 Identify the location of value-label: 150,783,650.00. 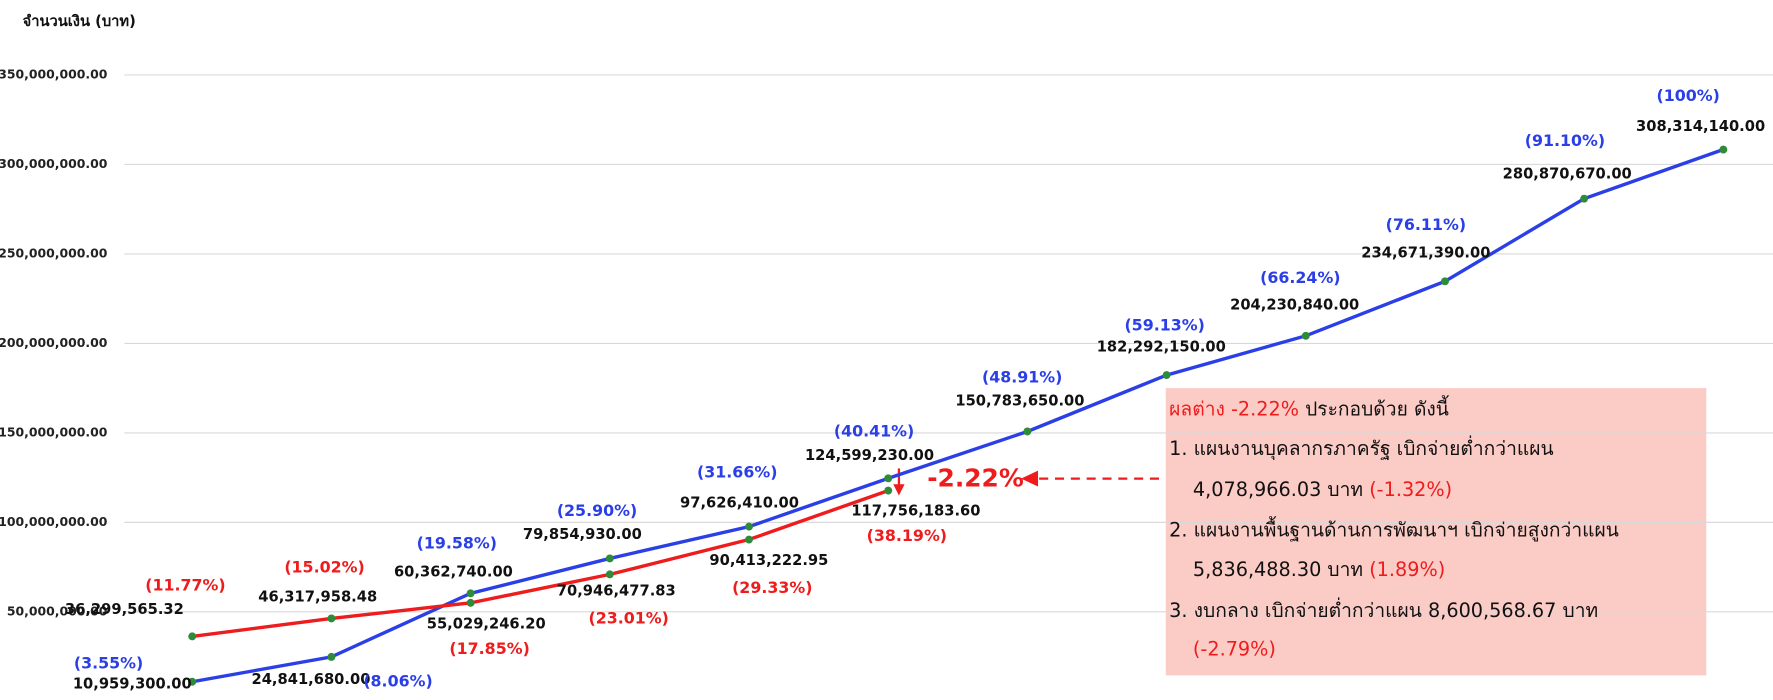
(1019, 401).